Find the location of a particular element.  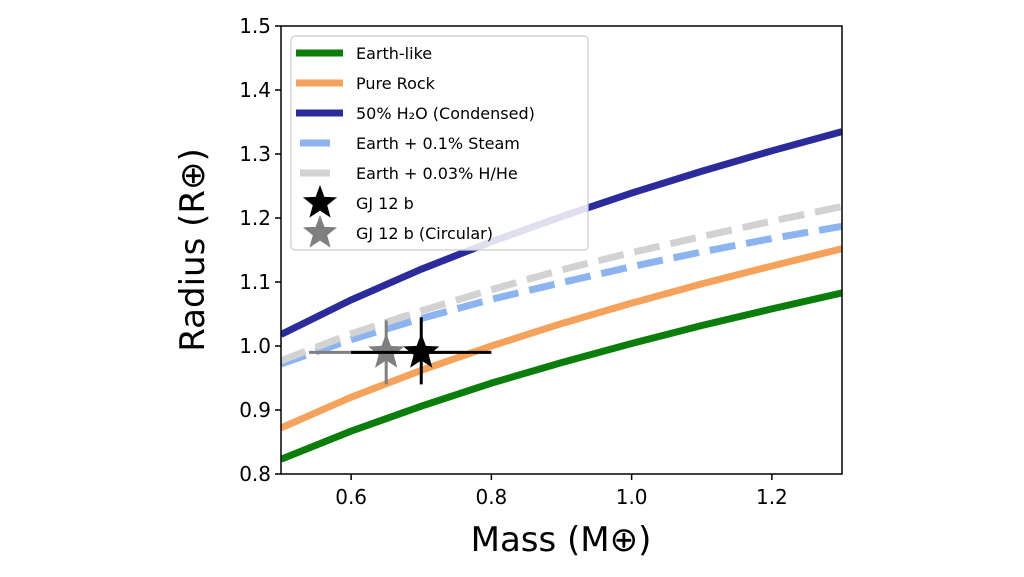

y-tick-label: 1.2 is located at coordinates (255, 218).